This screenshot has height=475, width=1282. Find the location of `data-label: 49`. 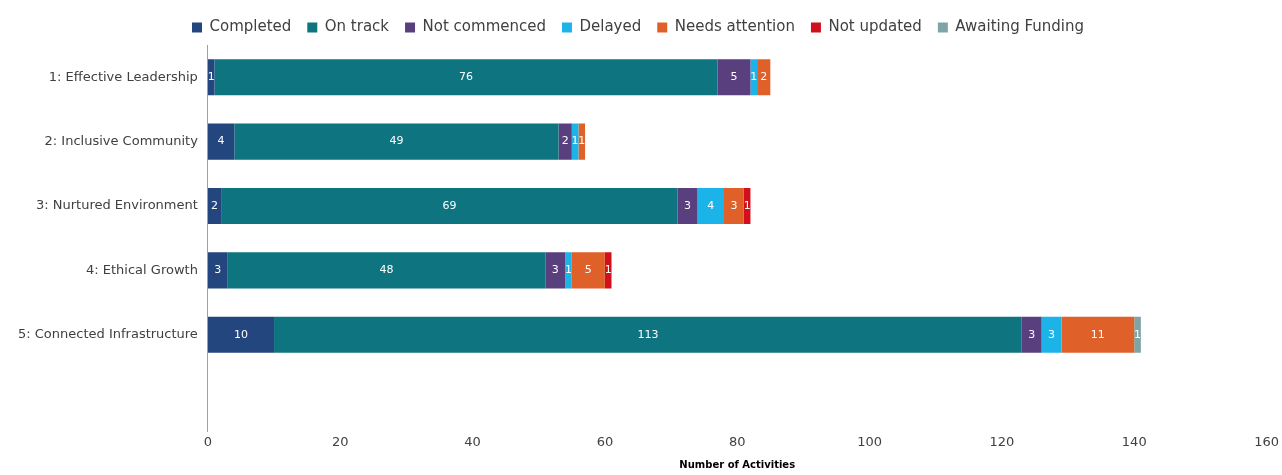

data-label: 49 is located at coordinates (396, 141).